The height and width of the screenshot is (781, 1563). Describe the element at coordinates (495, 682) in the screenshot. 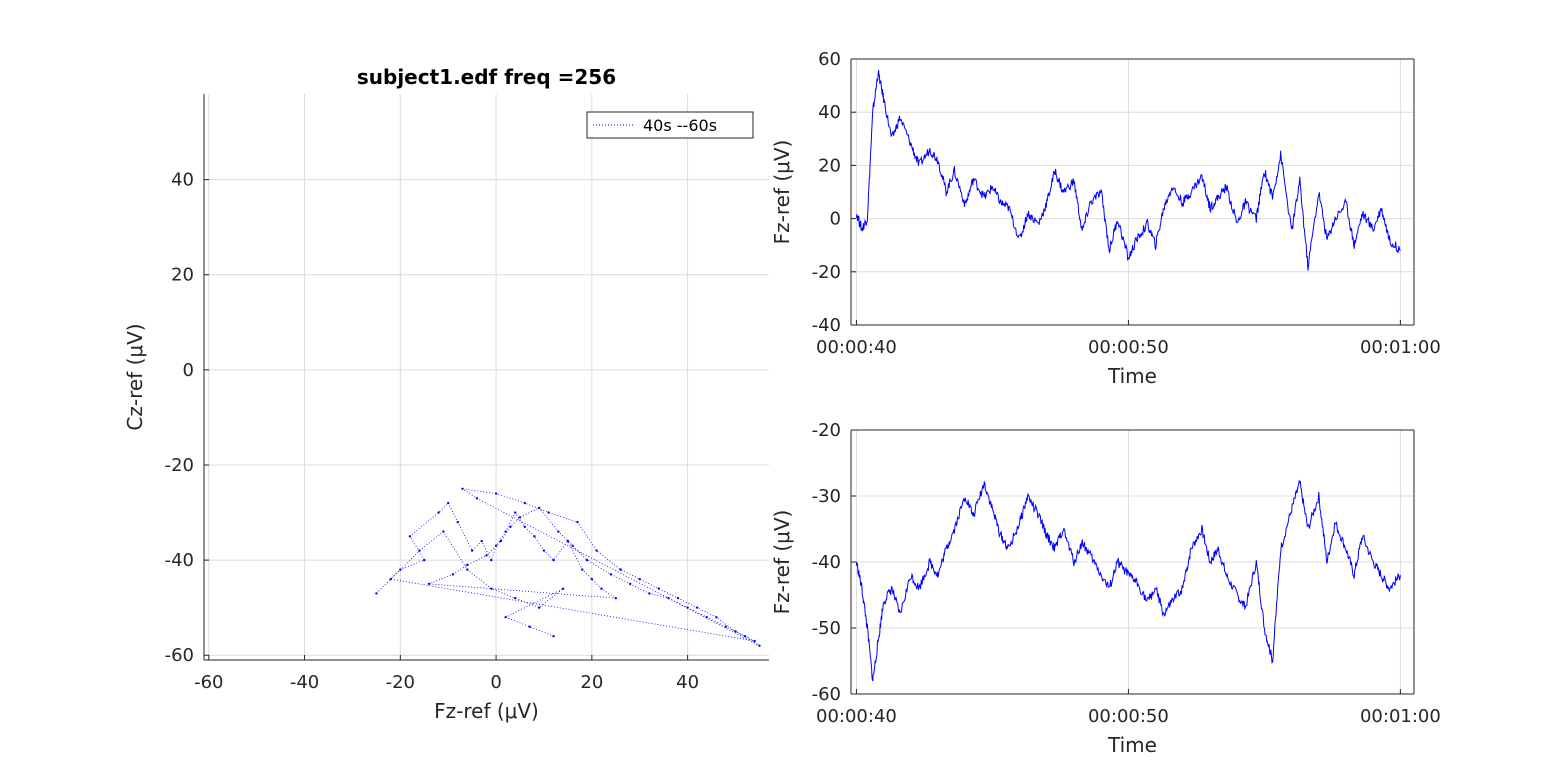

I see `x-tick-label: 0` at that location.